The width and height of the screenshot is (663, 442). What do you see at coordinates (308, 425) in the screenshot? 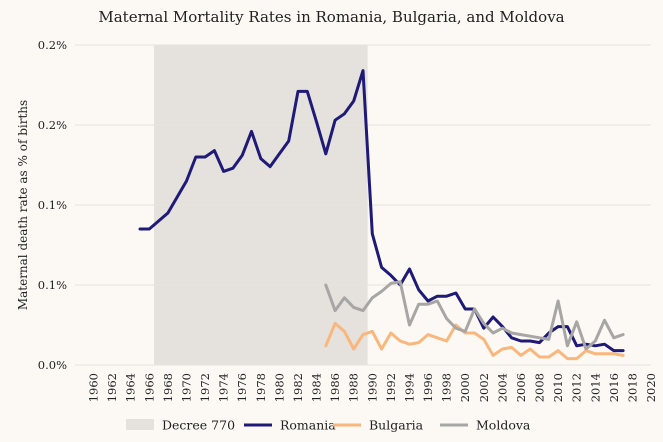
I see `legend-label: Romania` at bounding box center [308, 425].